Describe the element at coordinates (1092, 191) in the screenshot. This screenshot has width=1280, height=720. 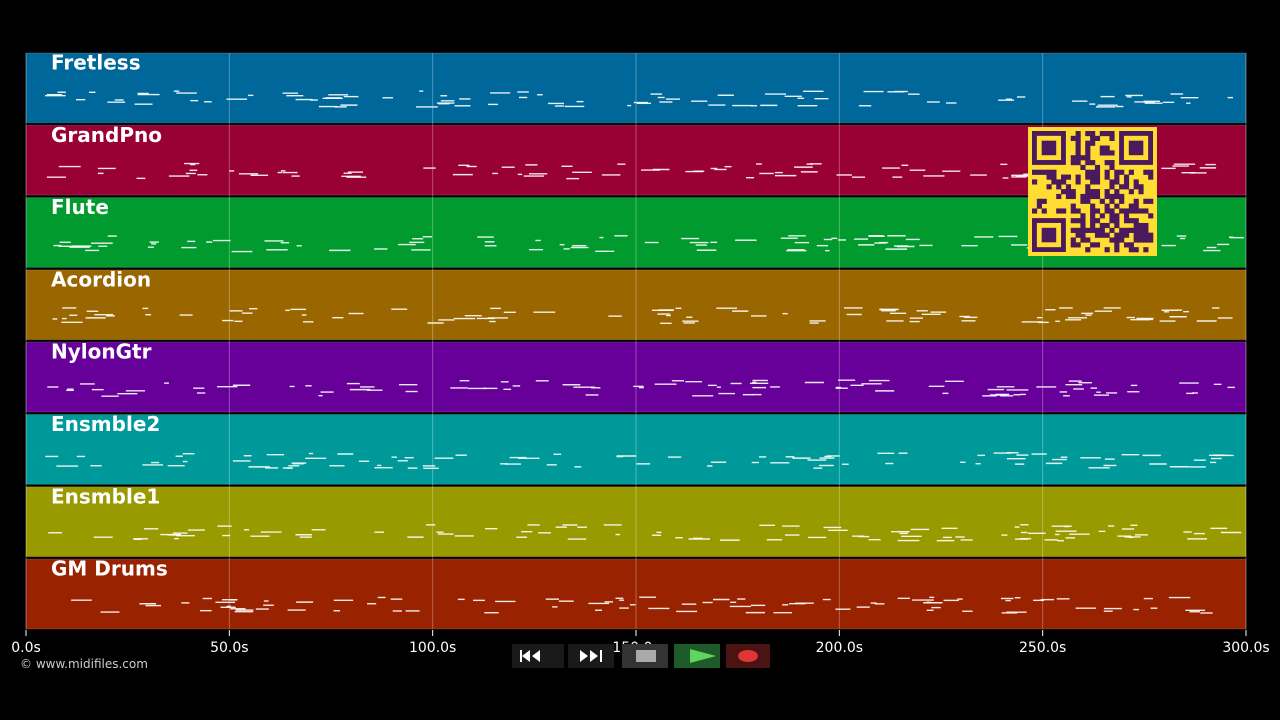
I see `qr-code` at that location.